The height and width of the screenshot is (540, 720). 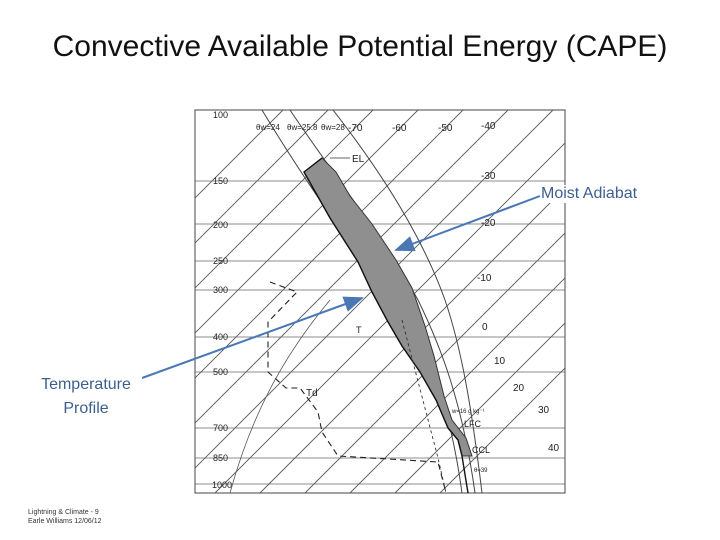 What do you see at coordinates (473, 424) in the screenshot?
I see `lfc-label: LFC` at bounding box center [473, 424].